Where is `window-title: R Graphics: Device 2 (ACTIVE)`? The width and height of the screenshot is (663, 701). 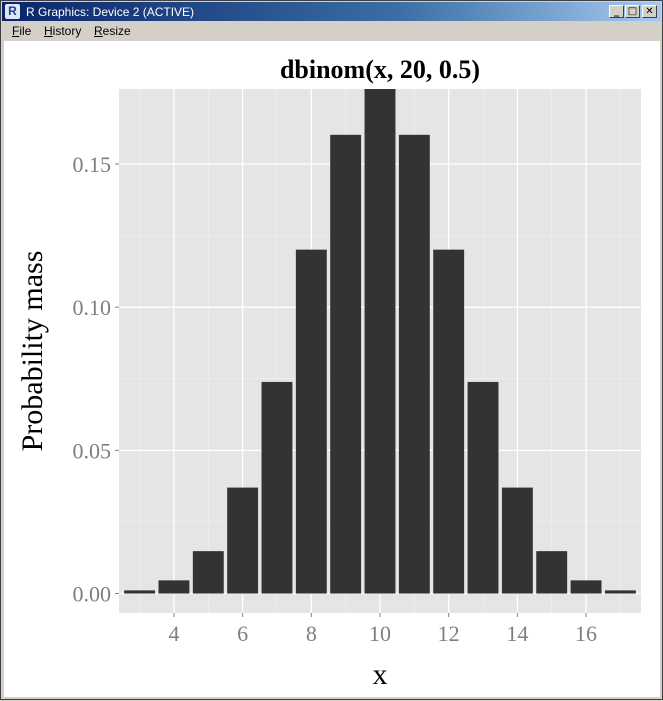 window-title: R Graphics: Device 2 (ACTIVE) is located at coordinates (110, 12).